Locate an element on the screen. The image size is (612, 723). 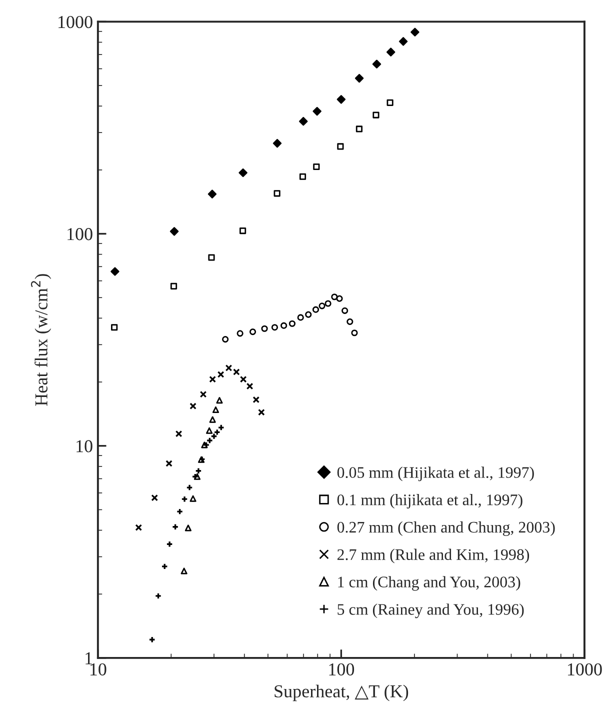
x-axis-title: Superheat, △T (K) is located at coordinates (341, 693).